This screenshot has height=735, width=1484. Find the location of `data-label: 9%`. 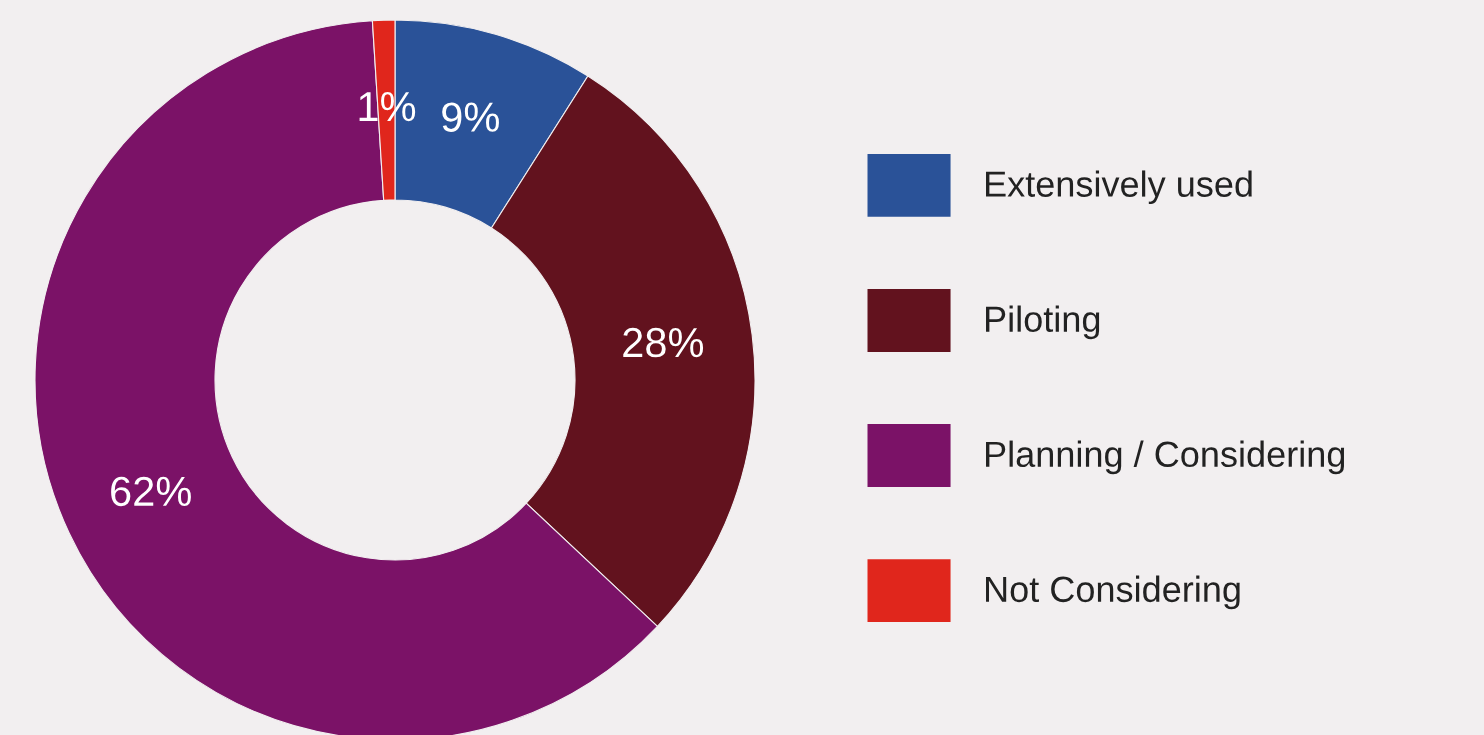

data-label: 9% is located at coordinates (470, 117).